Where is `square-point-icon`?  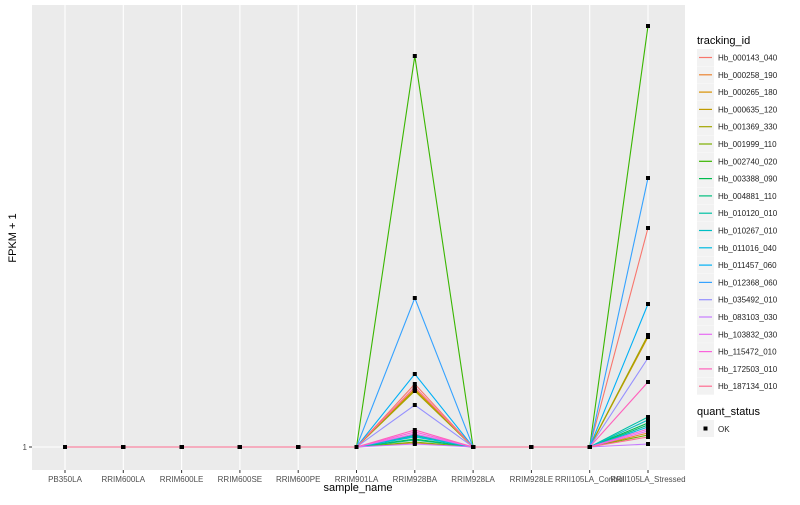 square-point-icon is located at coordinates (705, 428).